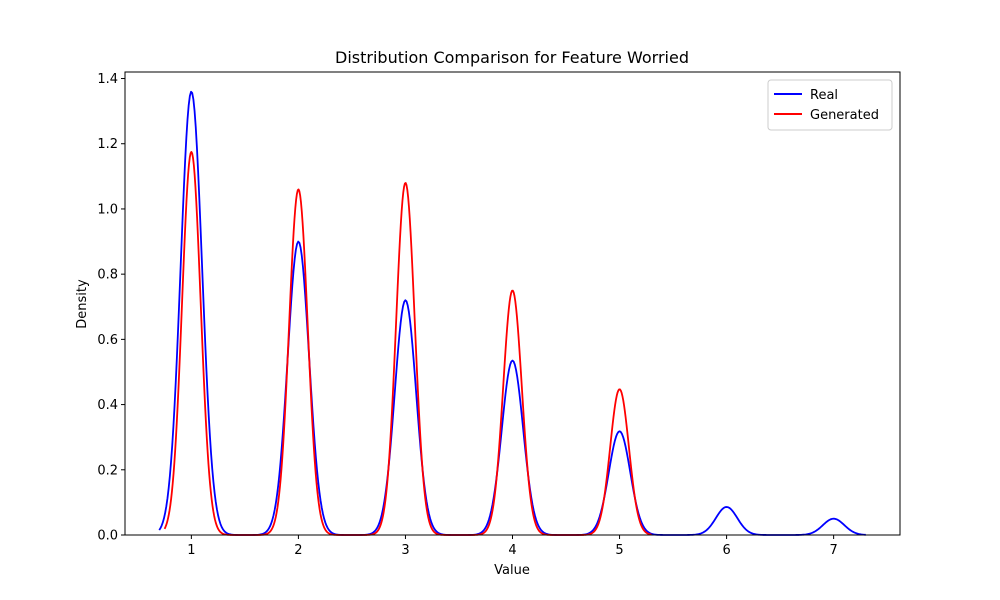 This screenshot has height=600, width=1000. Describe the element at coordinates (298, 550) in the screenshot. I see `x-tick-label: 2` at that location.